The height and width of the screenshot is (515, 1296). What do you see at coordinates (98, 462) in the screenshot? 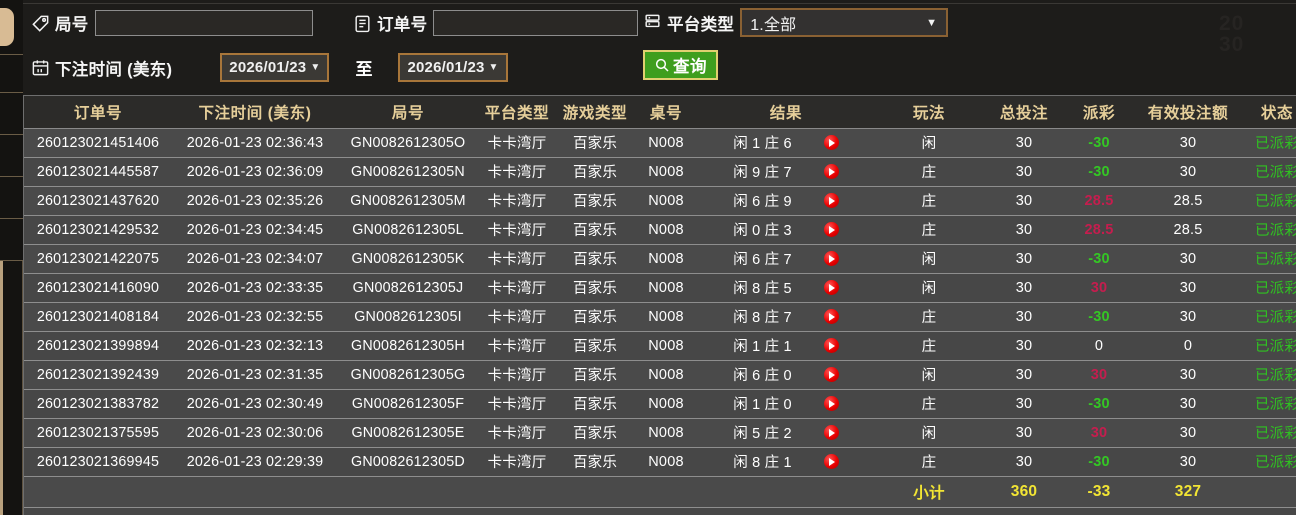
I see `order-no-cell: 260123021369945` at bounding box center [98, 462].